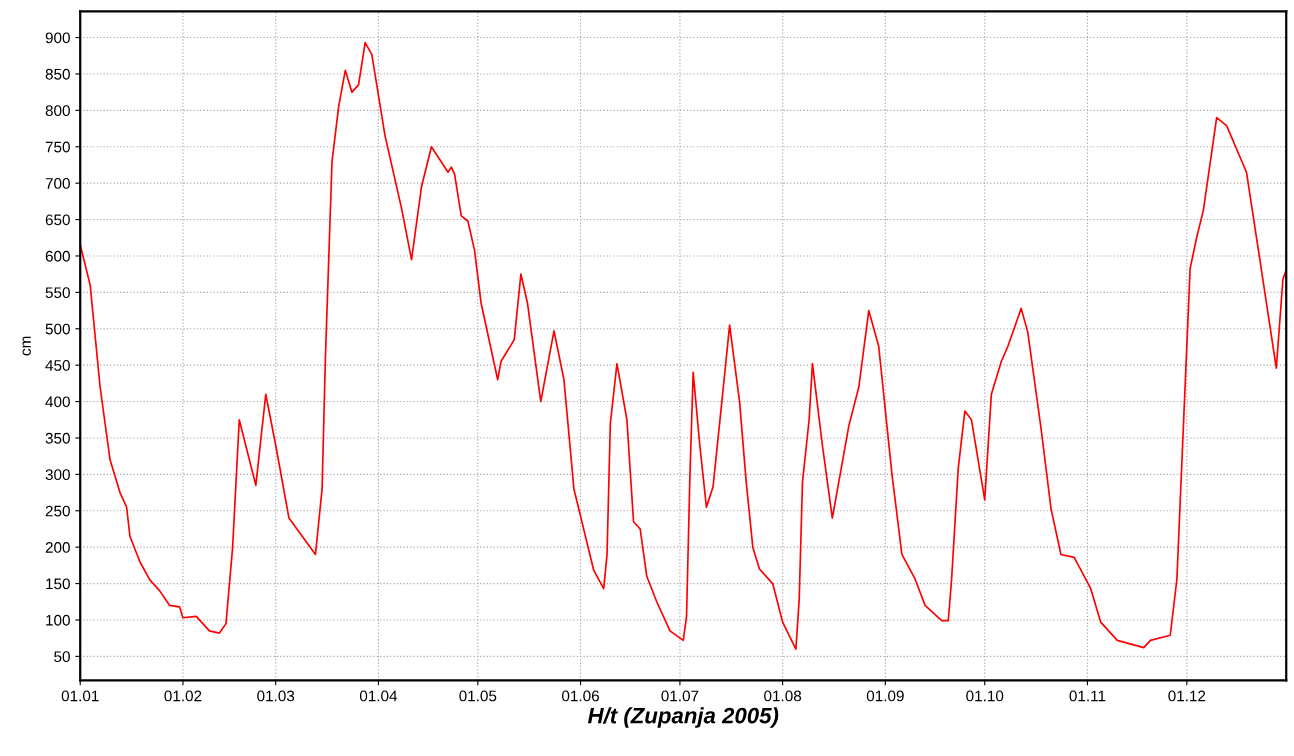 The image size is (1294, 756). What do you see at coordinates (57, 329) in the screenshot?
I see `y-tick-label: 500` at bounding box center [57, 329].